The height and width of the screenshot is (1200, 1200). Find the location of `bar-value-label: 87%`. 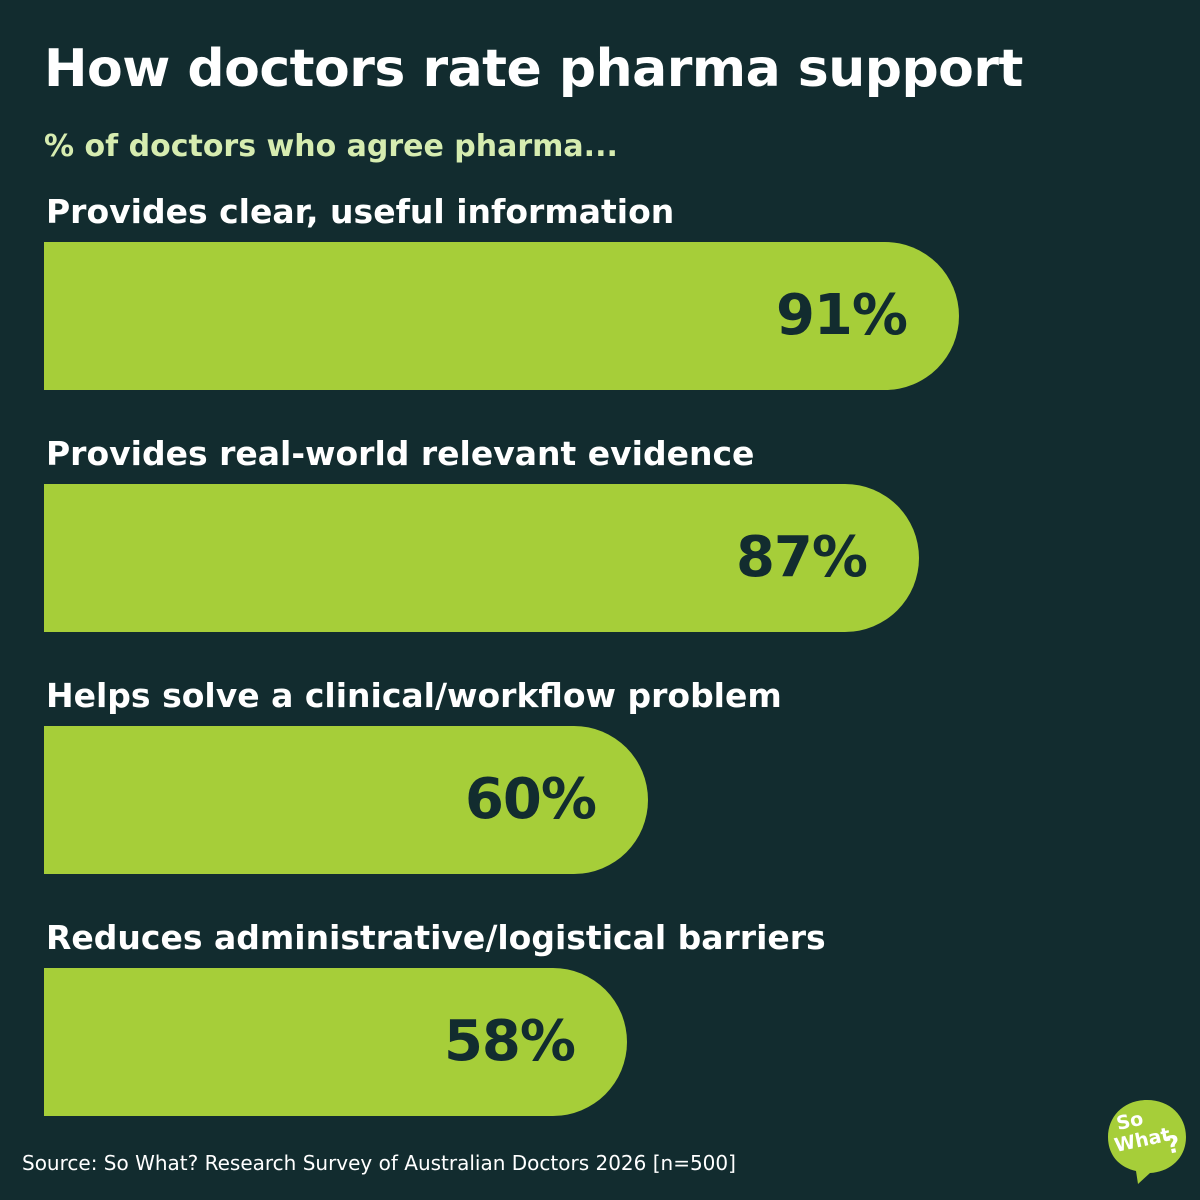

bar-value-label: 87% is located at coordinates (801, 557).